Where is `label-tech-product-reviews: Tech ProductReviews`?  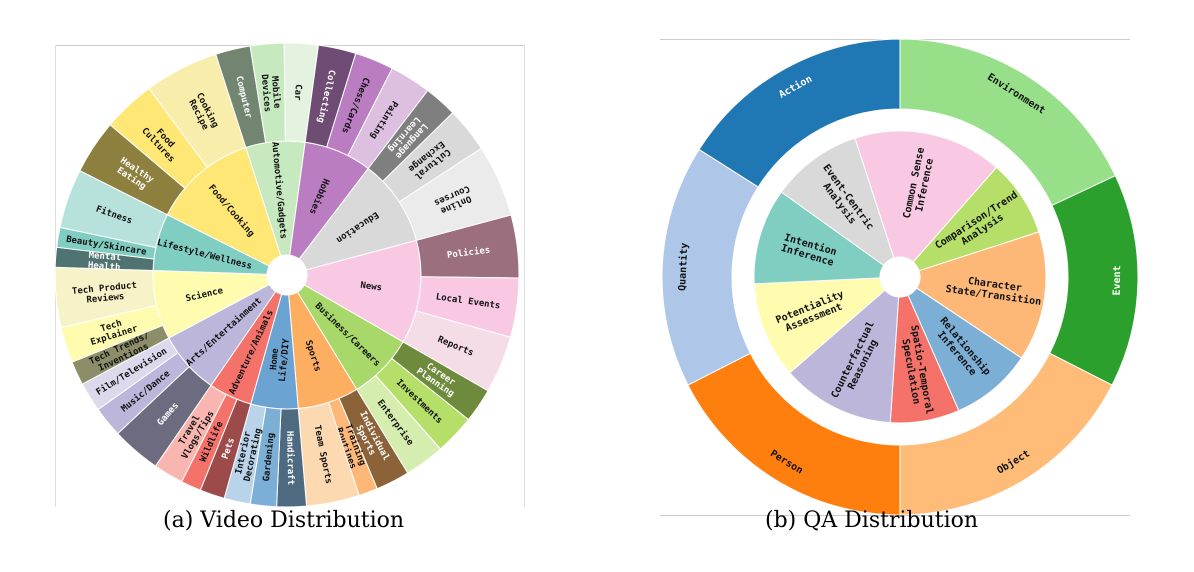
label-tech-product-reviews: Tech ProductReviews is located at coordinates (105, 293).